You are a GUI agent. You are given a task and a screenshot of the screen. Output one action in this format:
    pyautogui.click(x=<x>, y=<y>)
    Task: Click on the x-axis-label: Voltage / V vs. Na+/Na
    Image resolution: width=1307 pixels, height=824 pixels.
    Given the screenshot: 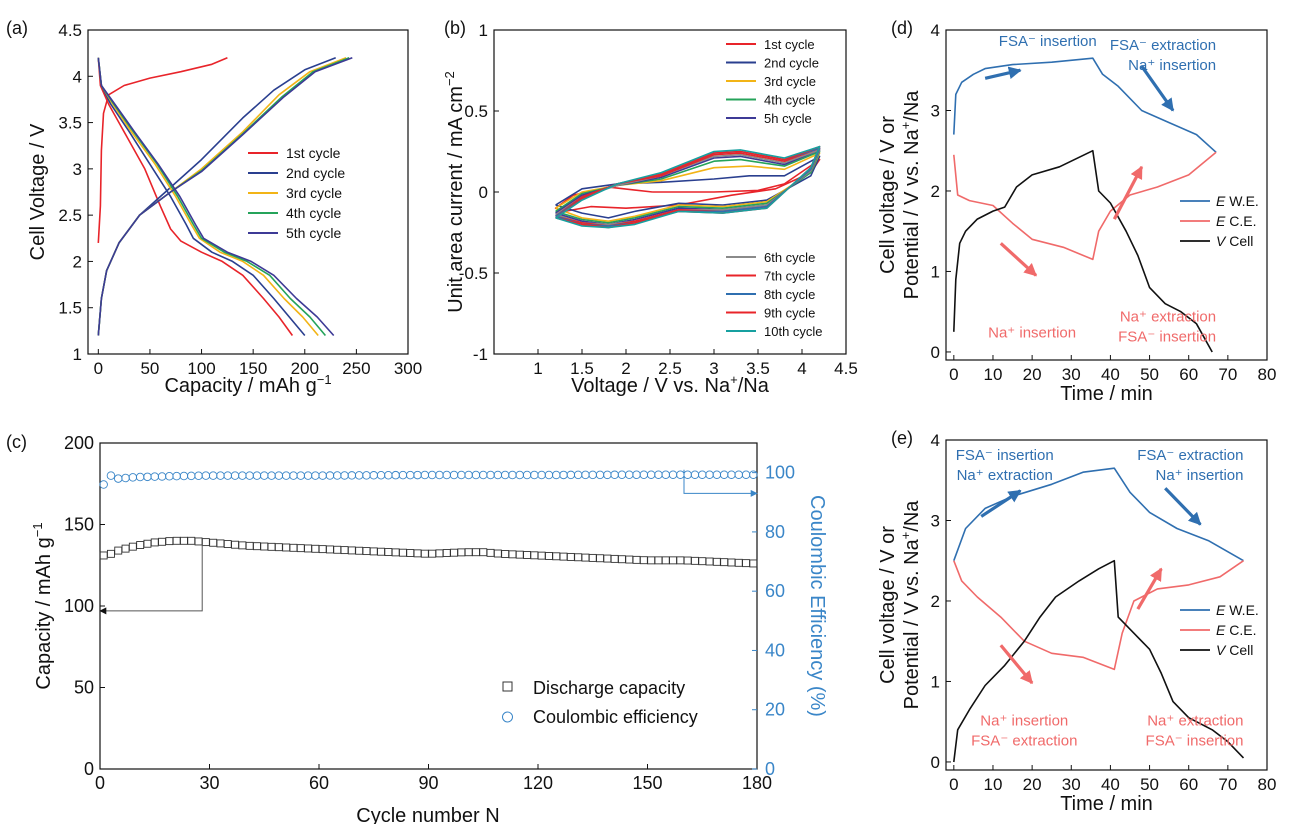 What is the action you would take?
    pyautogui.click(x=670, y=384)
    